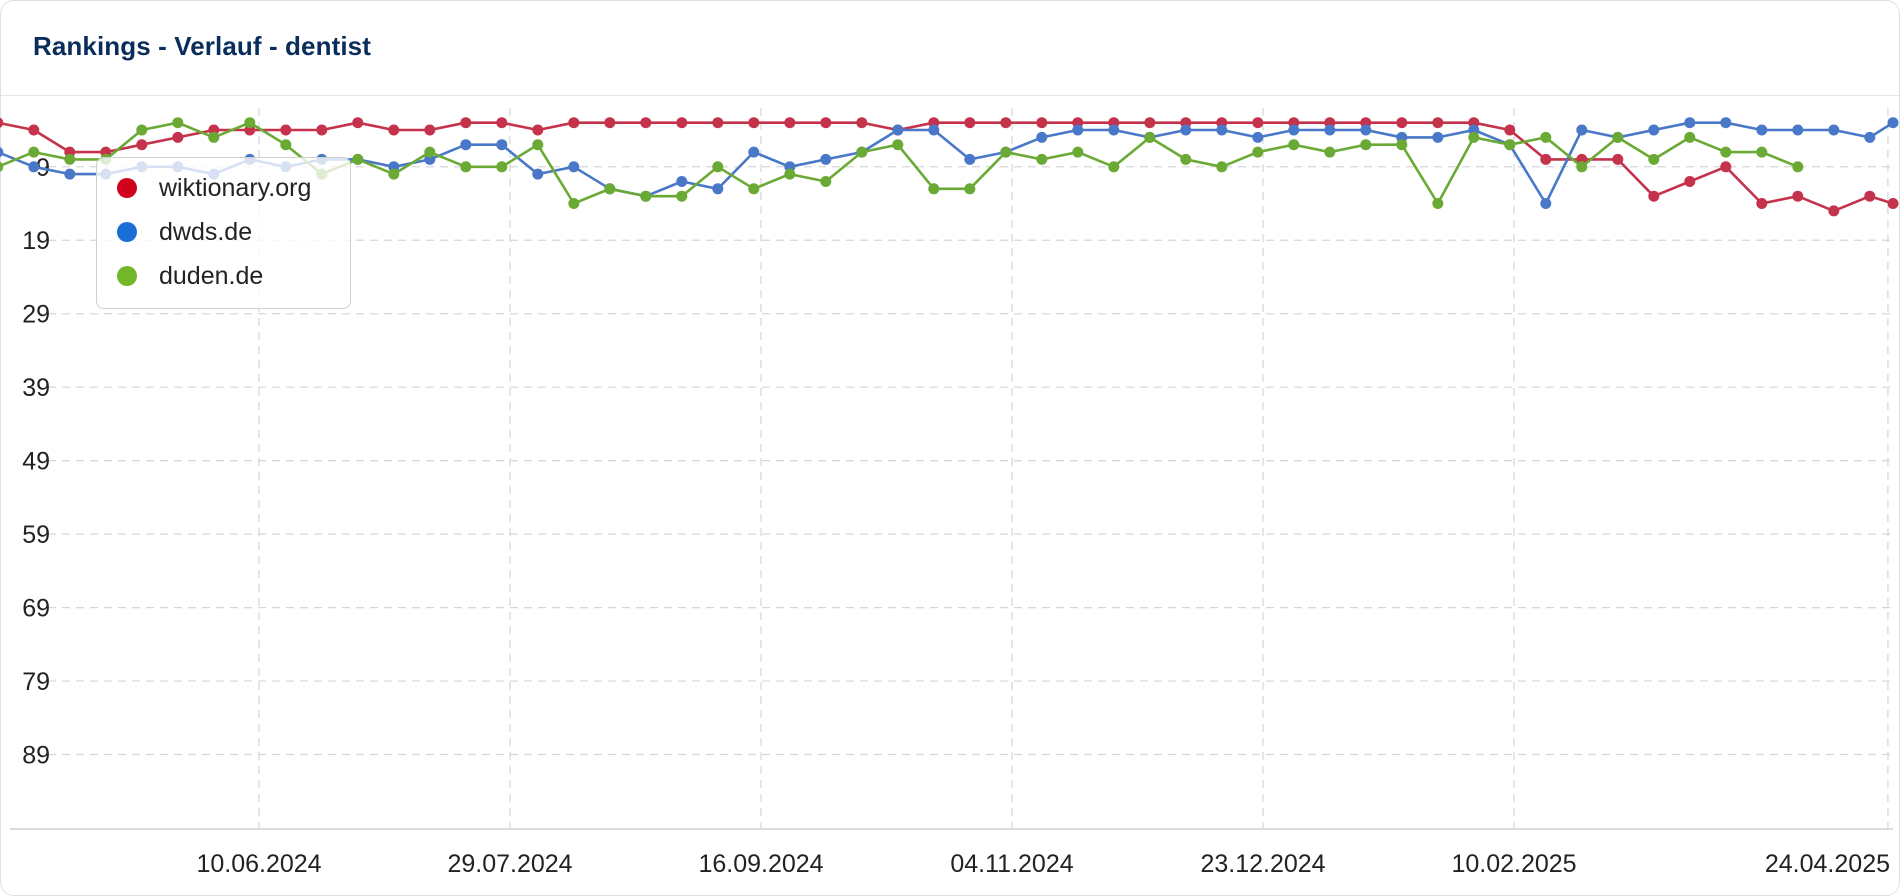 The height and width of the screenshot is (896, 1900). What do you see at coordinates (1011, 864) in the screenshot?
I see `x-tick-label: 04.11.2024` at bounding box center [1011, 864].